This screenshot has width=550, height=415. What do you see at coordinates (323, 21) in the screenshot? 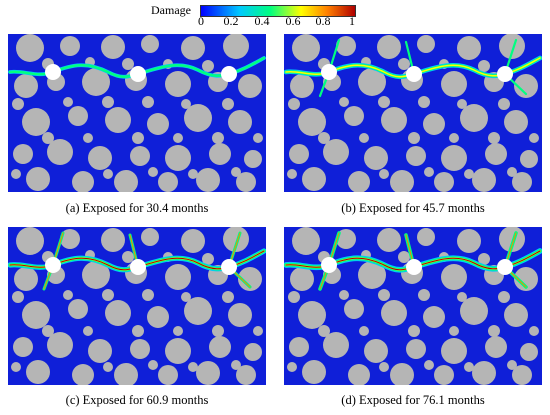
I see `colorbar-tick: 0.8` at bounding box center [323, 21].